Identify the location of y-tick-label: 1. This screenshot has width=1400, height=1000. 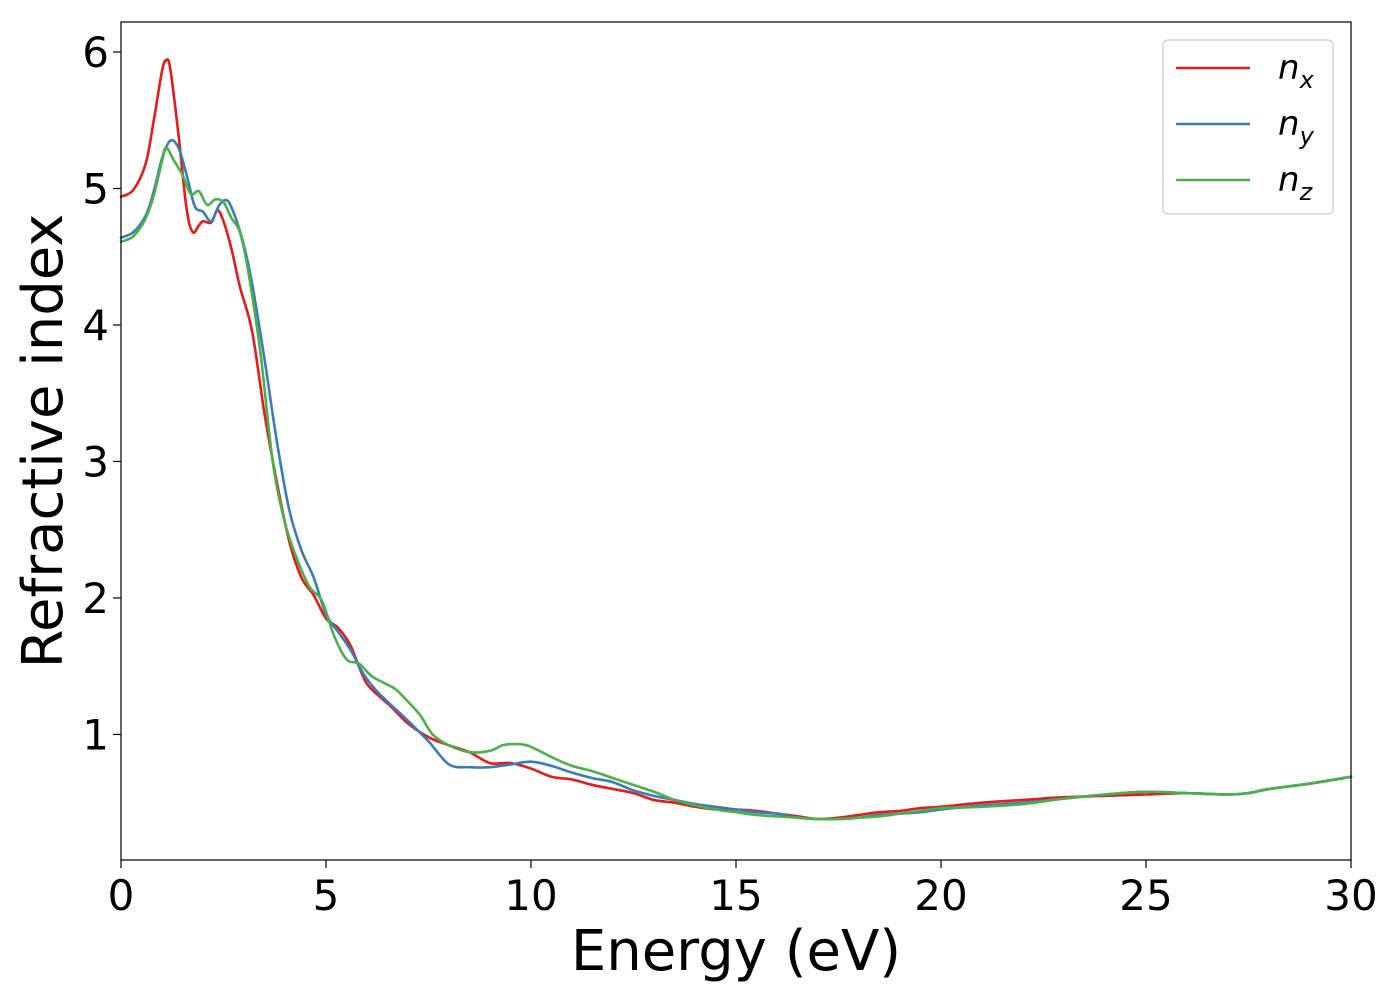
(95, 734).